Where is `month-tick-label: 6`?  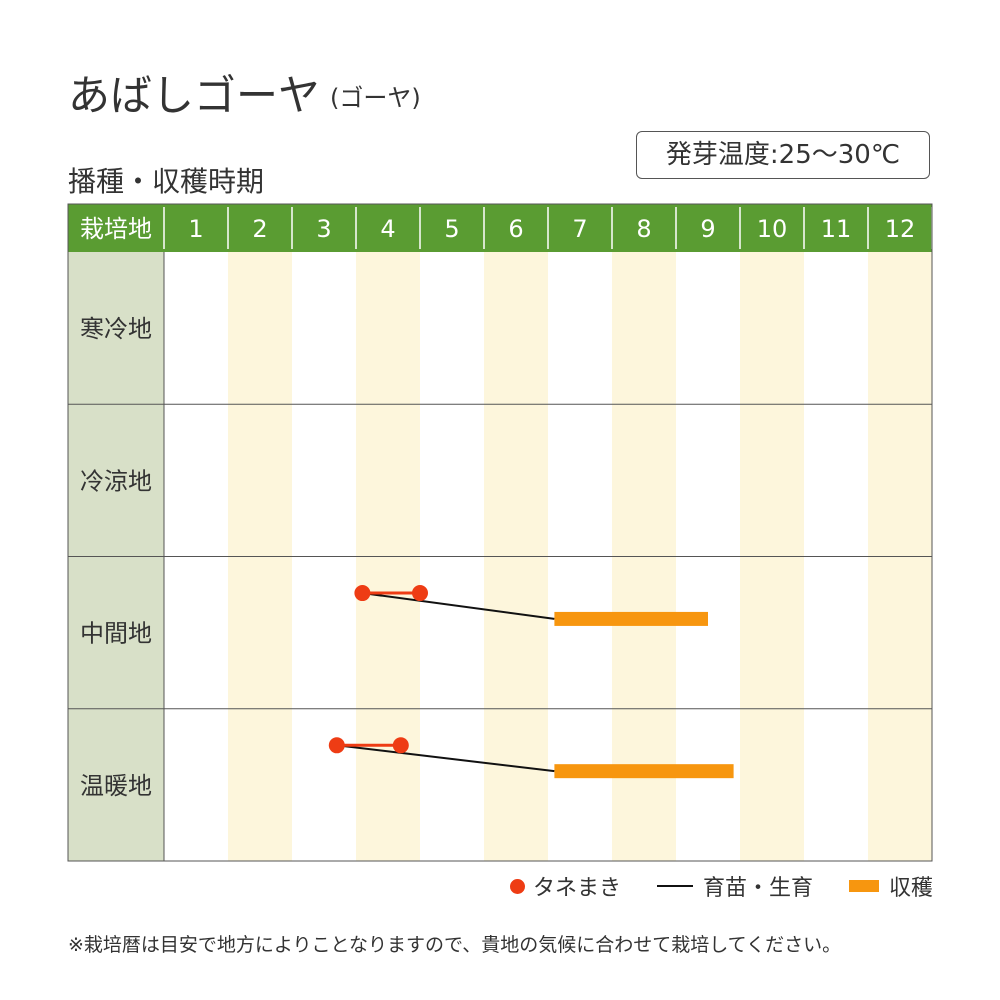
month-tick-label: 6 is located at coordinates (515, 229).